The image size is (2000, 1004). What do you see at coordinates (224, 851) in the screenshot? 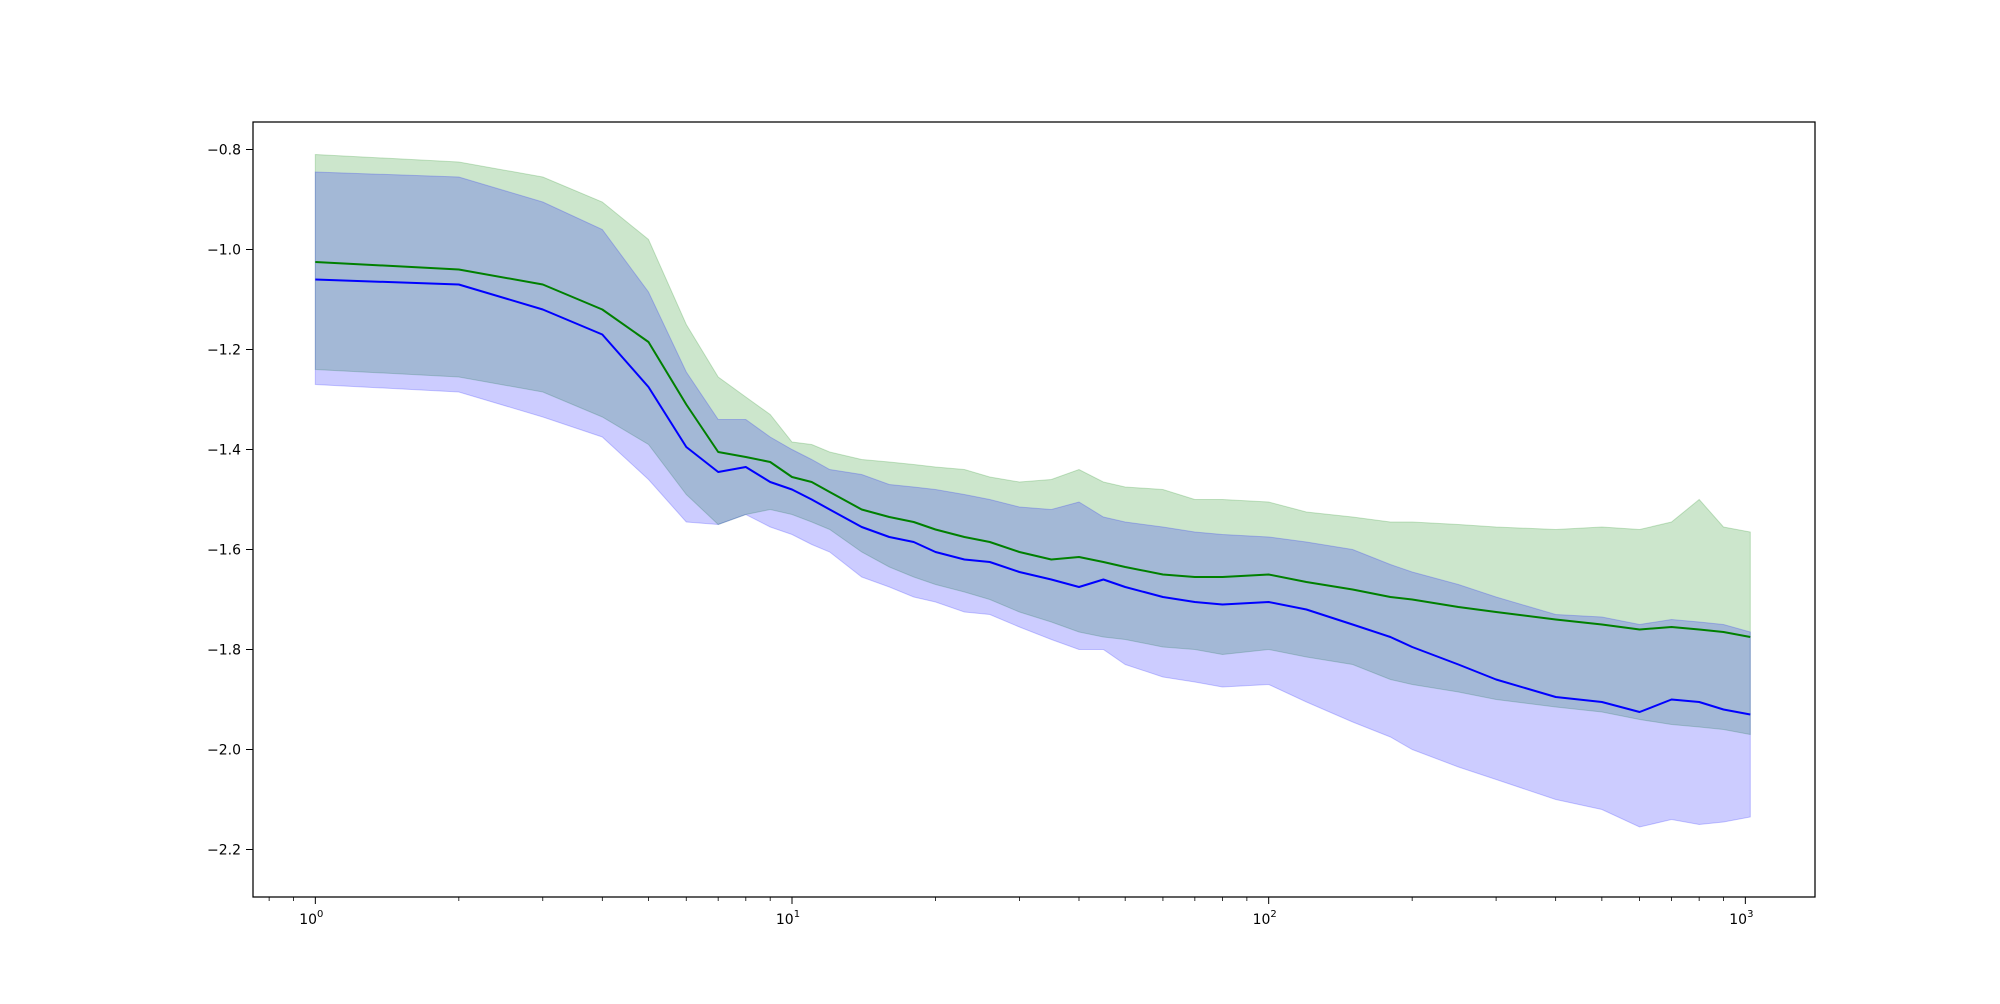
I see `y-tick-label-7: −2.2` at bounding box center [224, 851].